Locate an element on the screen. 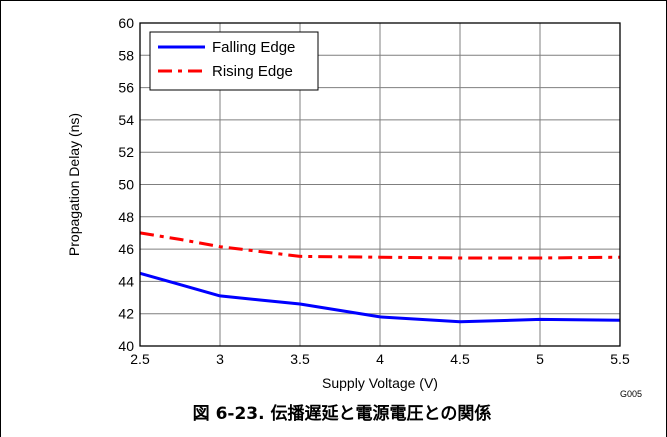 This screenshot has height=437, width=667. y-tick-label: 54 is located at coordinates (126, 120).